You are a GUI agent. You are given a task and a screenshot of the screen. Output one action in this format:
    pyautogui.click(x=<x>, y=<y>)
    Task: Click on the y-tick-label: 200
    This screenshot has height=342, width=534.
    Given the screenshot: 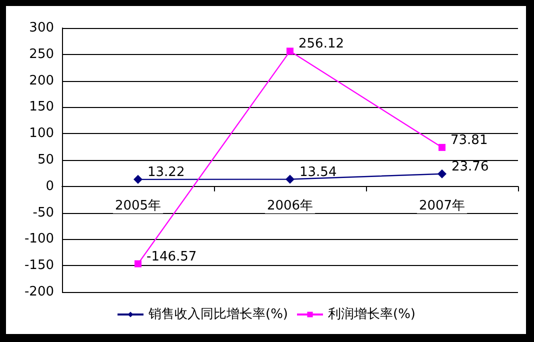 What is the action you would take?
    pyautogui.click(x=41, y=80)
    